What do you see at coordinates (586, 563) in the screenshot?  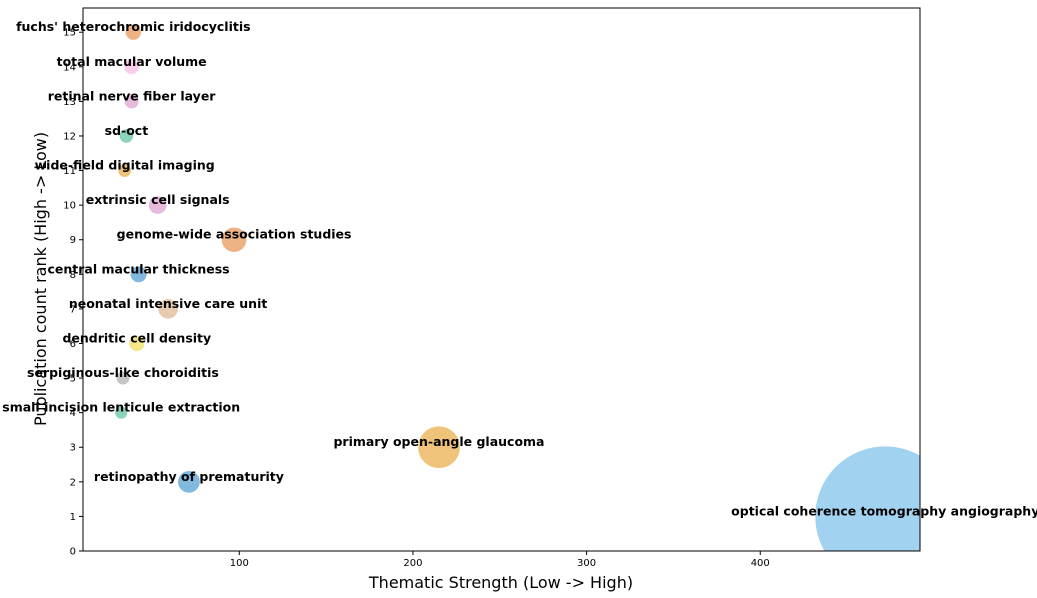 I see `x-tick-label: 300` at bounding box center [586, 563].